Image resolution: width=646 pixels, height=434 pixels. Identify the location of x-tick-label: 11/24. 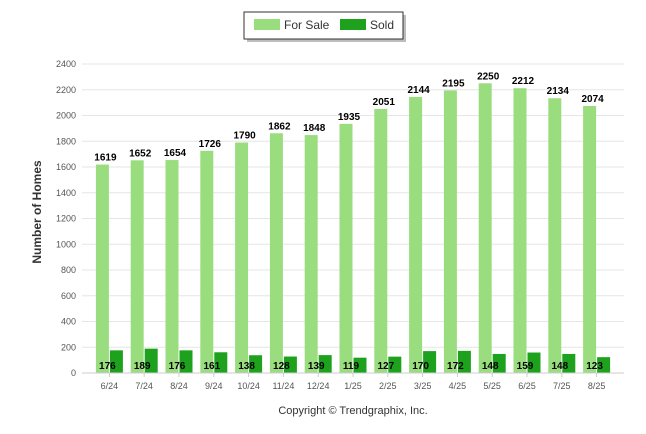
(283, 386).